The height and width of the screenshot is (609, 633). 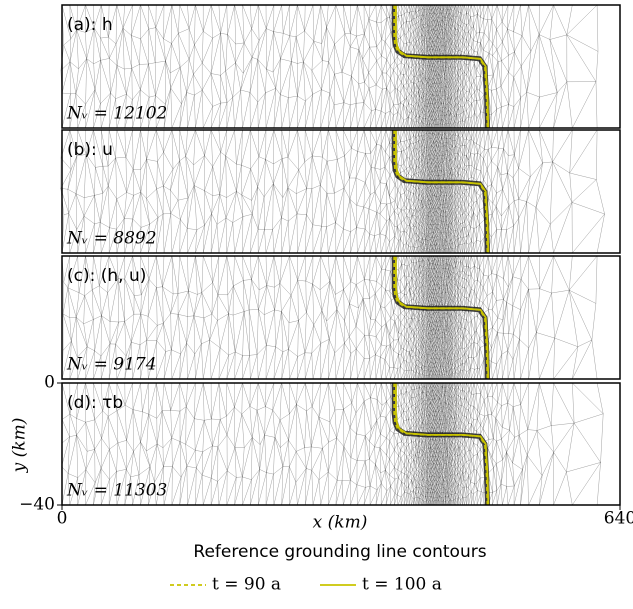 I want to click on y-tick-label: −40, so click(x=37, y=505).